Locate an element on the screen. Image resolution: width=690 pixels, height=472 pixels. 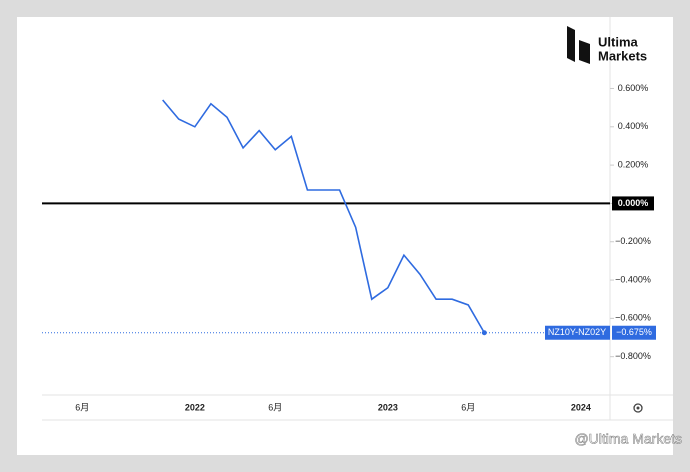
series-name-box is located at coordinates (577, 332).